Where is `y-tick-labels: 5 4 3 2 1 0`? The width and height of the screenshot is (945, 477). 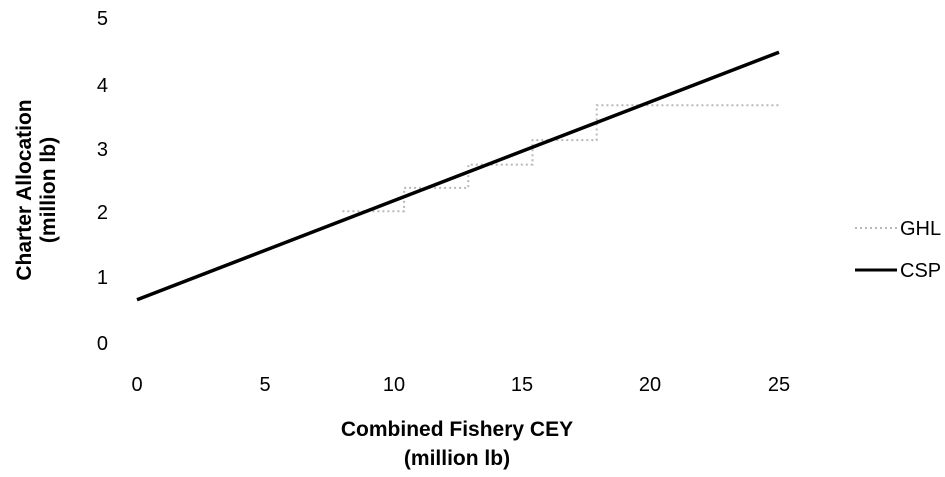 y-tick-labels: 5 4 3 2 1 0 is located at coordinates (102, 181).